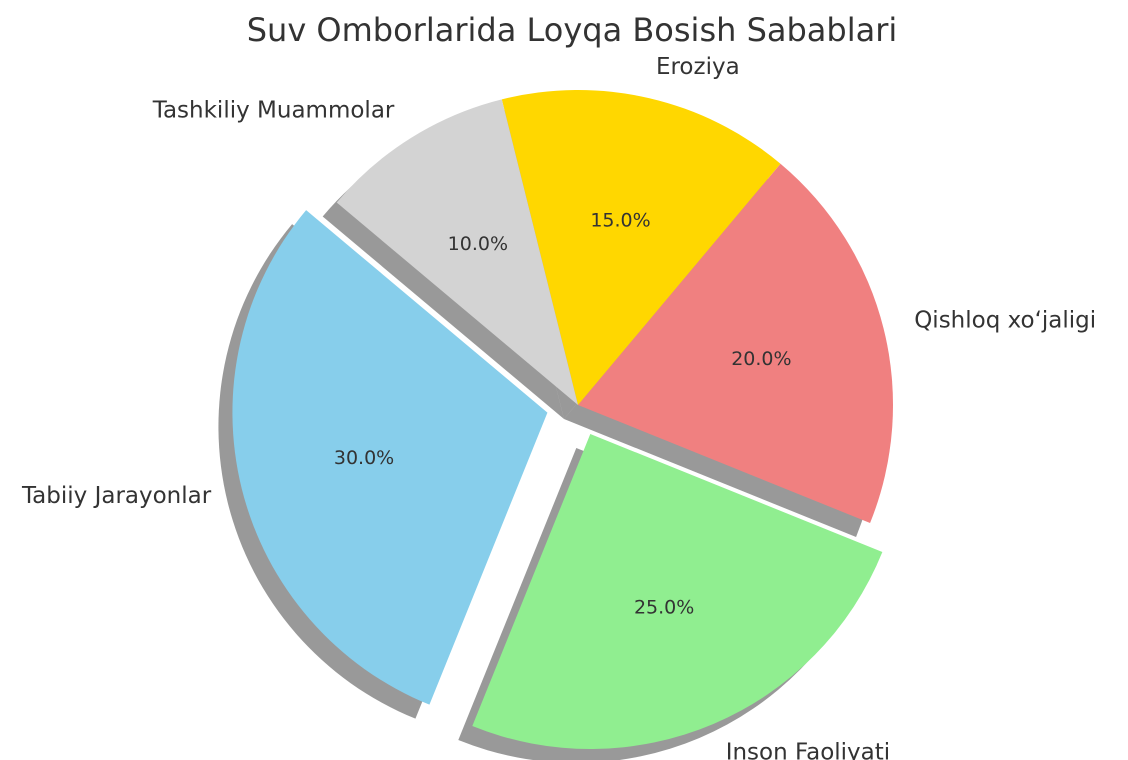 This screenshot has height=760, width=1128. Describe the element at coordinates (664, 607) in the screenshot. I see `percent-label: 25.0%` at that location.